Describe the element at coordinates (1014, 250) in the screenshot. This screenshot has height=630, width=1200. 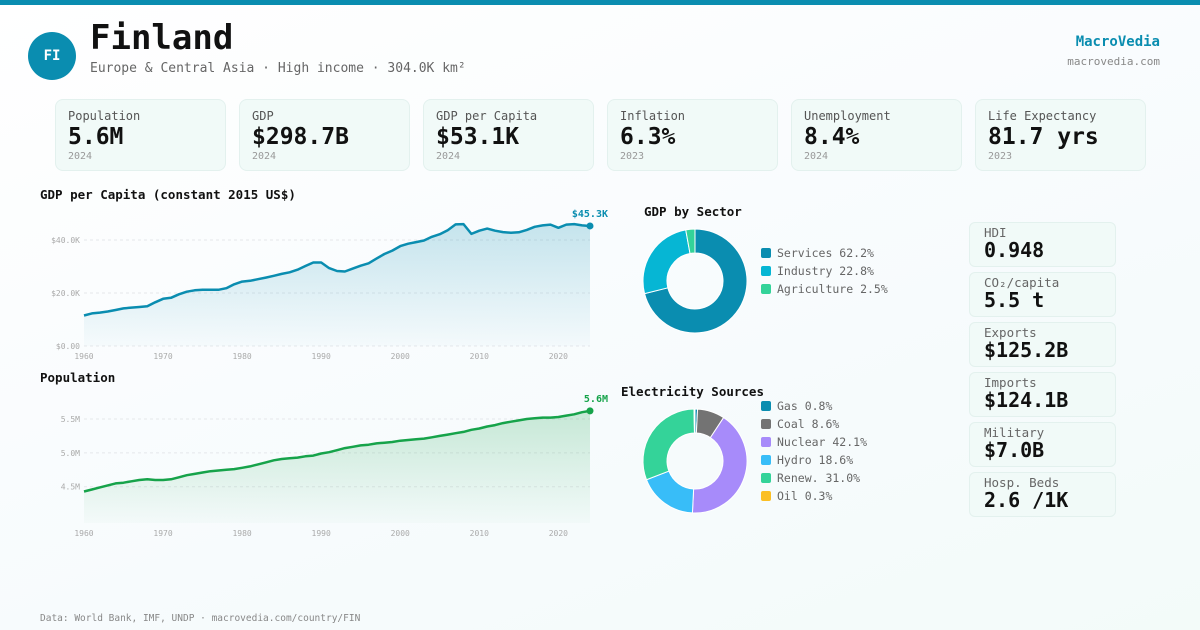
I see `side-value: 0.948` at that location.